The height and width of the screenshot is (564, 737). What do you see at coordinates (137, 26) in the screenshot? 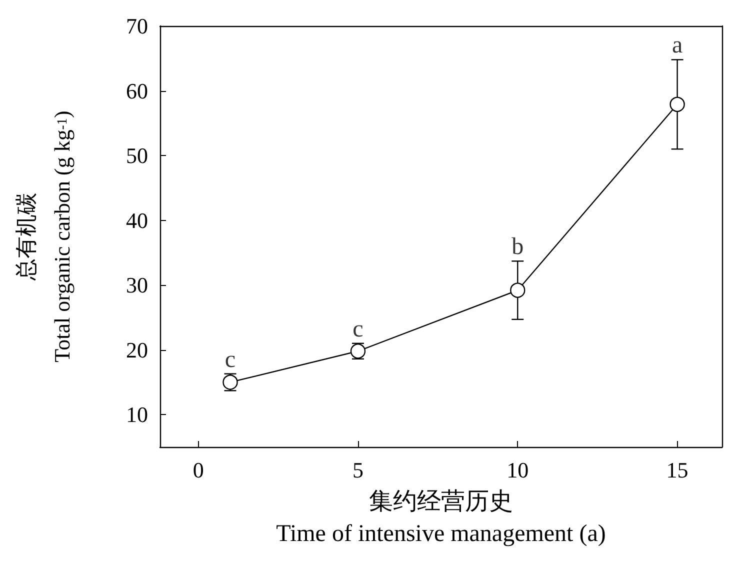
I see `y-tick-label: 70` at bounding box center [137, 26].